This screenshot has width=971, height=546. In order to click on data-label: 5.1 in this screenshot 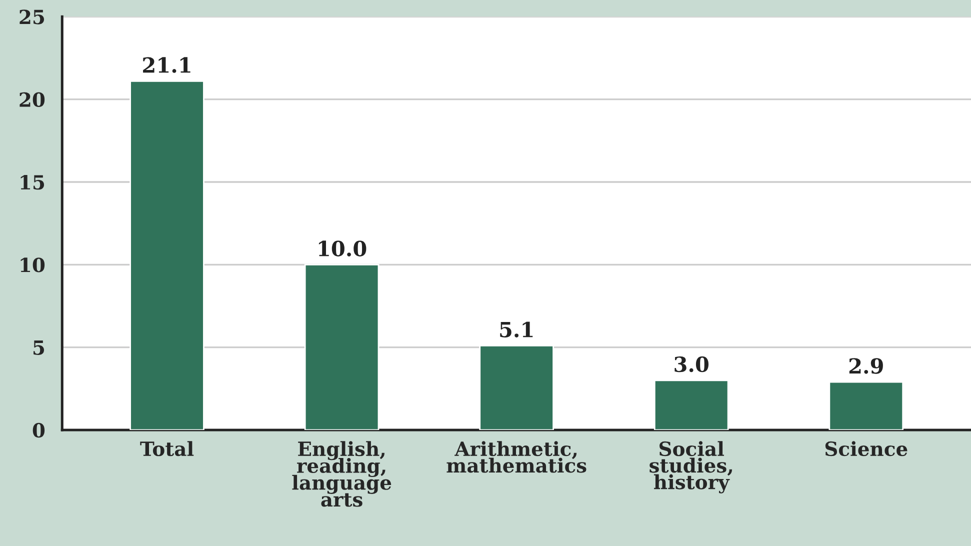, I will do `click(516, 330)`.